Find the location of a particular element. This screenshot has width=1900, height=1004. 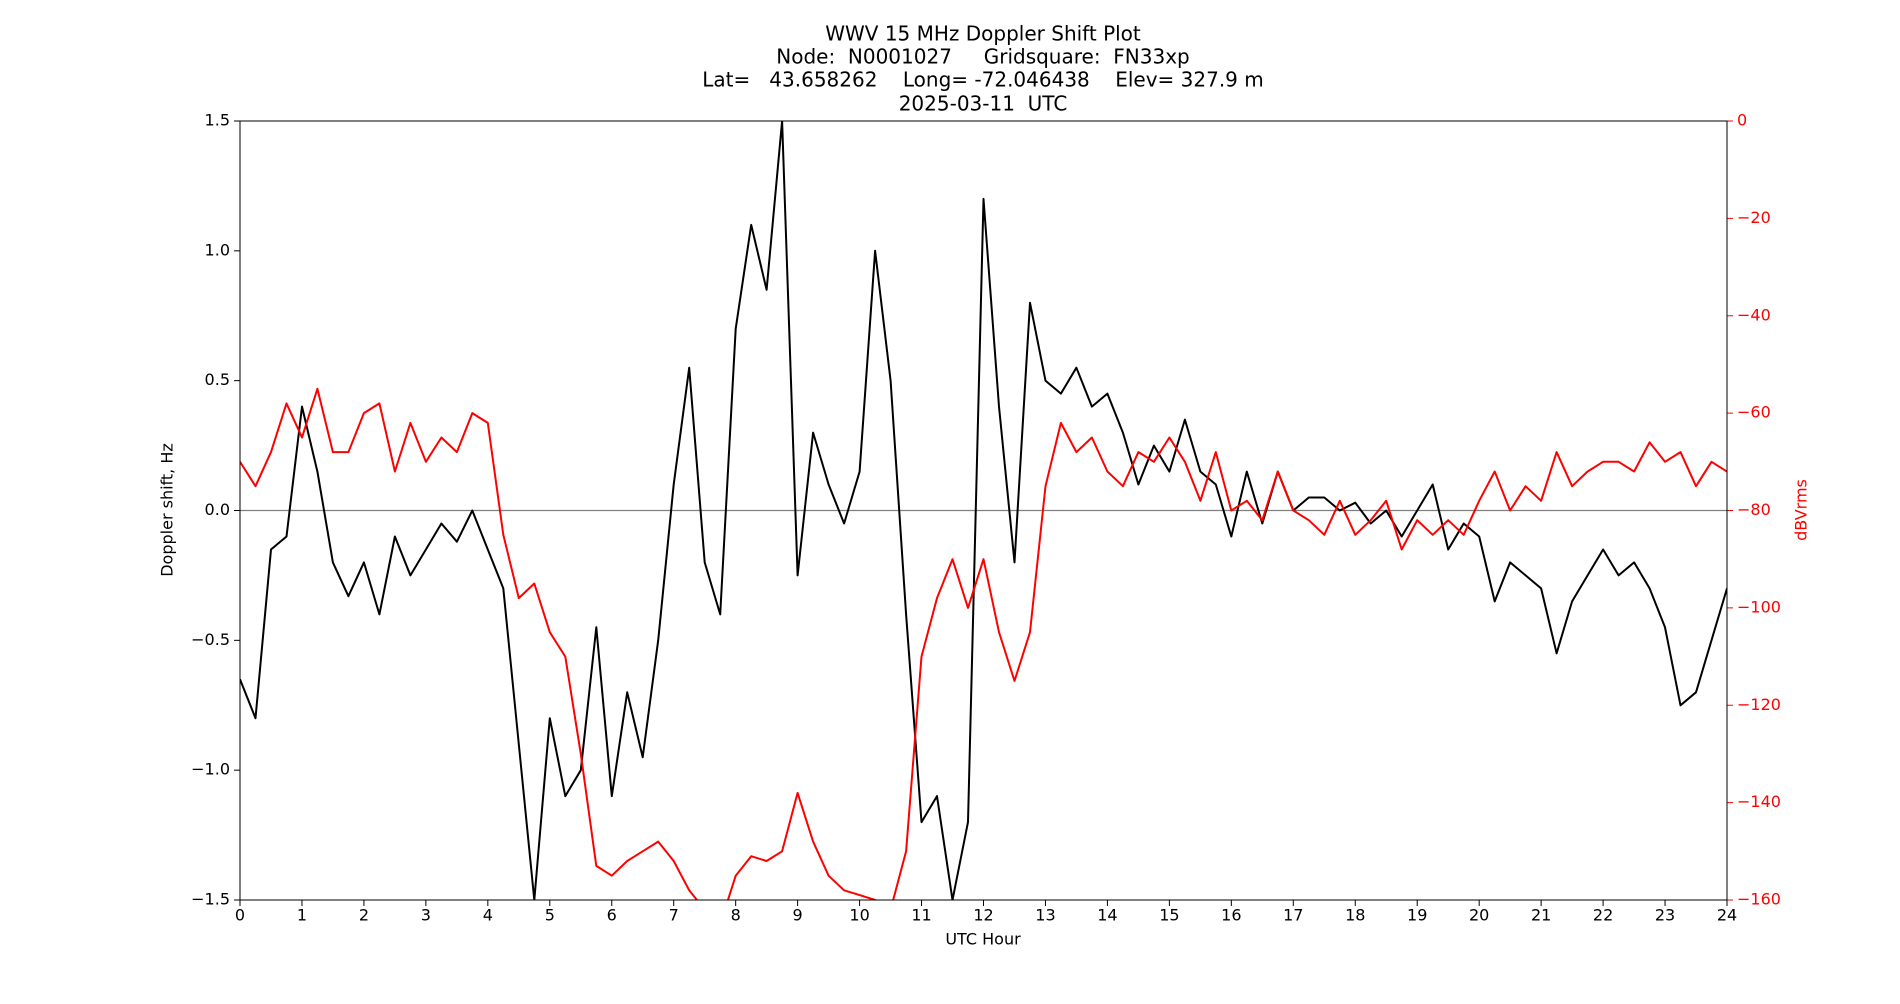

y-tick-label: −1.0 is located at coordinates (210, 769).